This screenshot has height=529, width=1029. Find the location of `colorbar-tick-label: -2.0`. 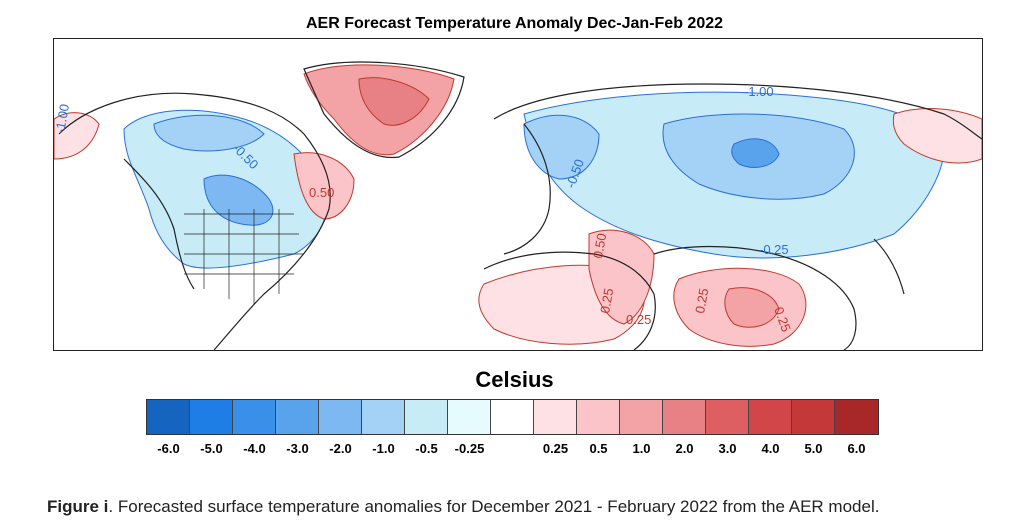

colorbar-tick-label: -2.0 is located at coordinates (340, 448).